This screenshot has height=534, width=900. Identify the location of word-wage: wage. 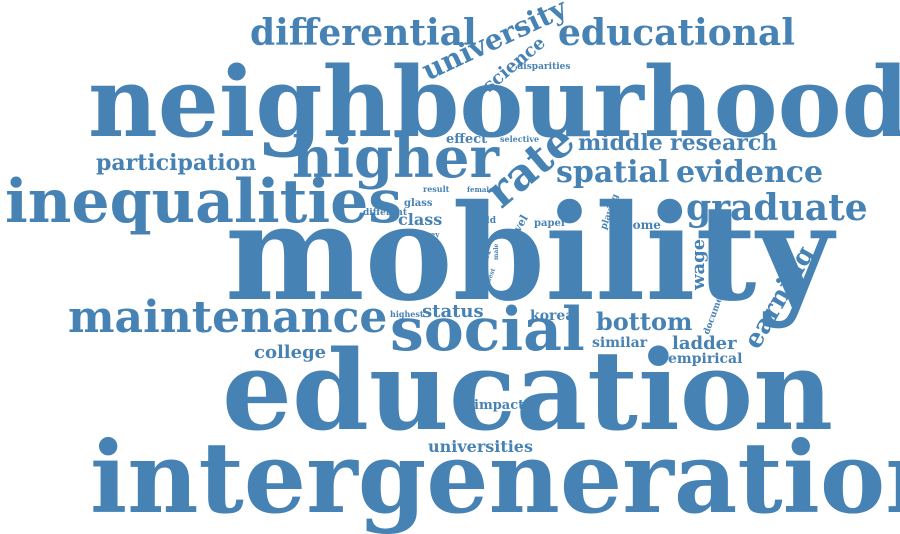
(698, 264).